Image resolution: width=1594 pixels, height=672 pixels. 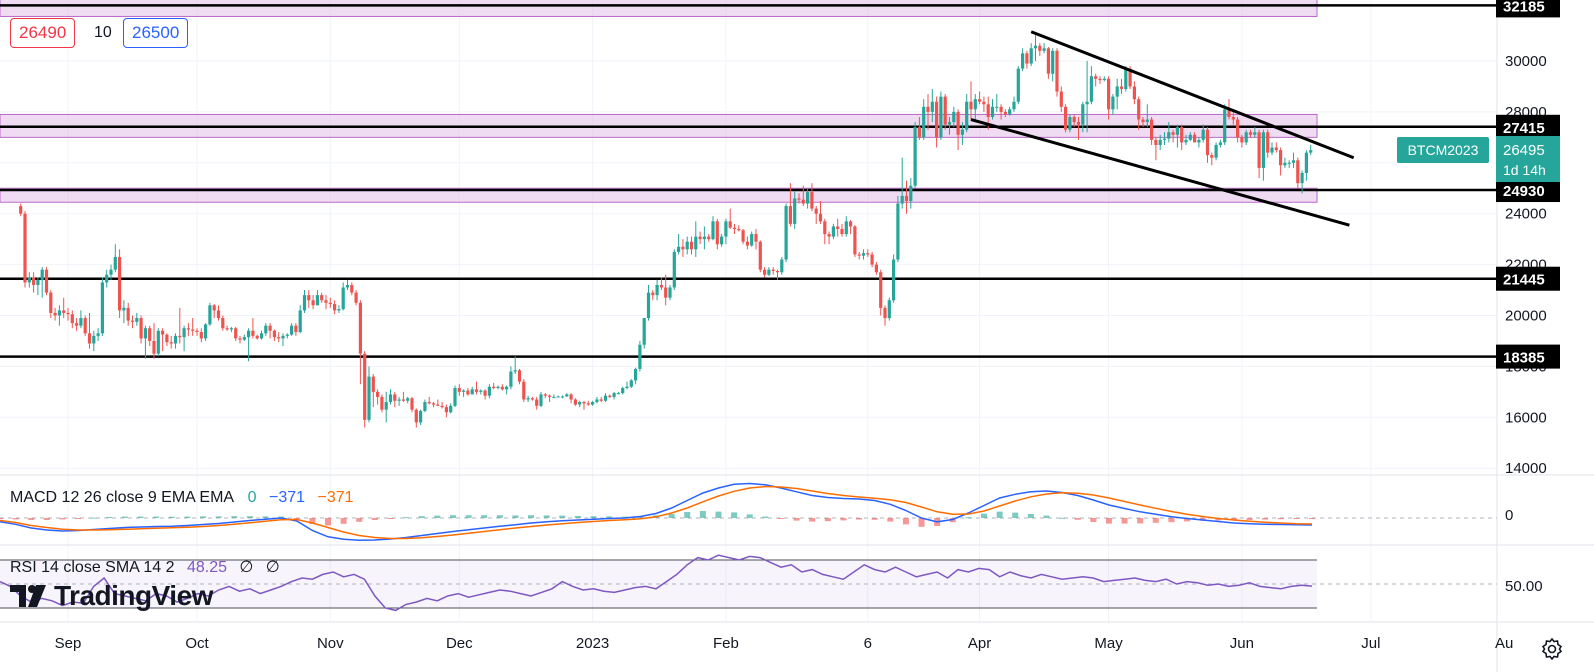 I want to click on time-label-feb: Feb, so click(x=726, y=643).